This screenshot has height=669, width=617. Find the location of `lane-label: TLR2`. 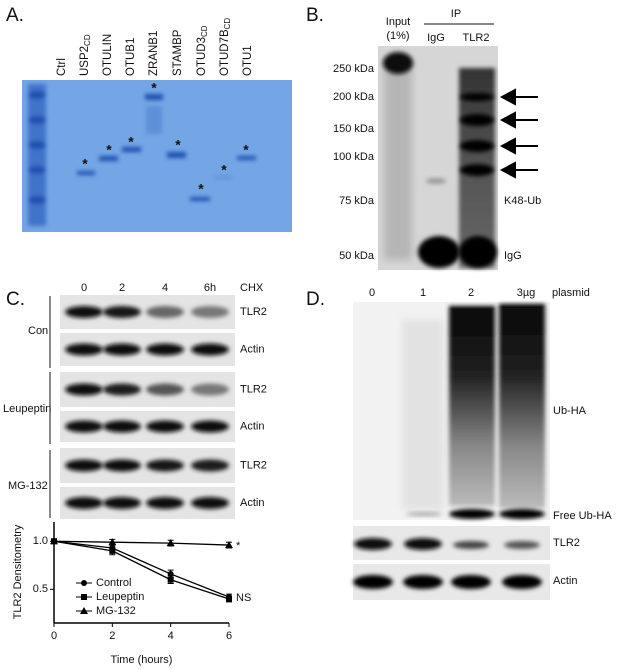

lane-label: TLR2 is located at coordinates (476, 38).